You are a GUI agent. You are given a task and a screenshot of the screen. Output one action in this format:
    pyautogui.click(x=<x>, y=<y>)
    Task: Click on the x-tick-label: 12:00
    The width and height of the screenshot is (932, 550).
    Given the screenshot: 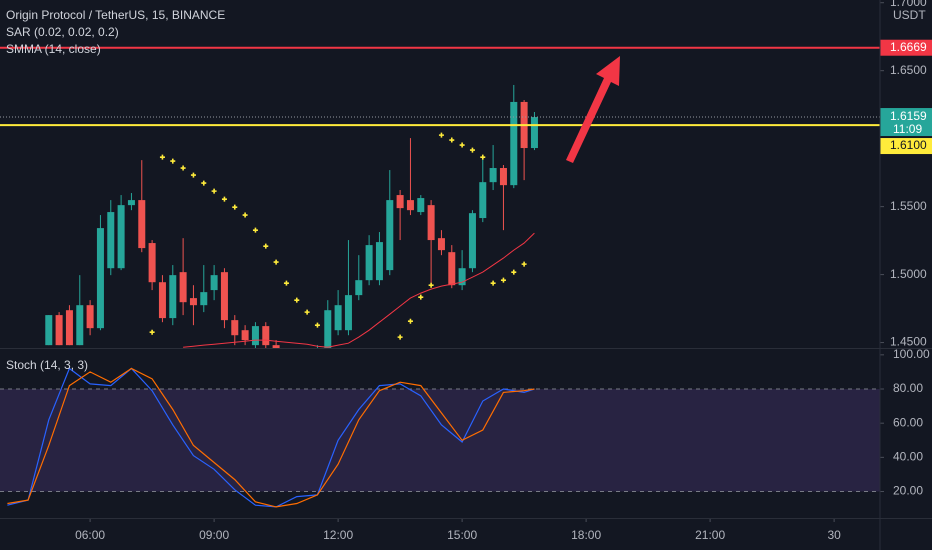 What is the action you would take?
    pyautogui.click(x=338, y=535)
    